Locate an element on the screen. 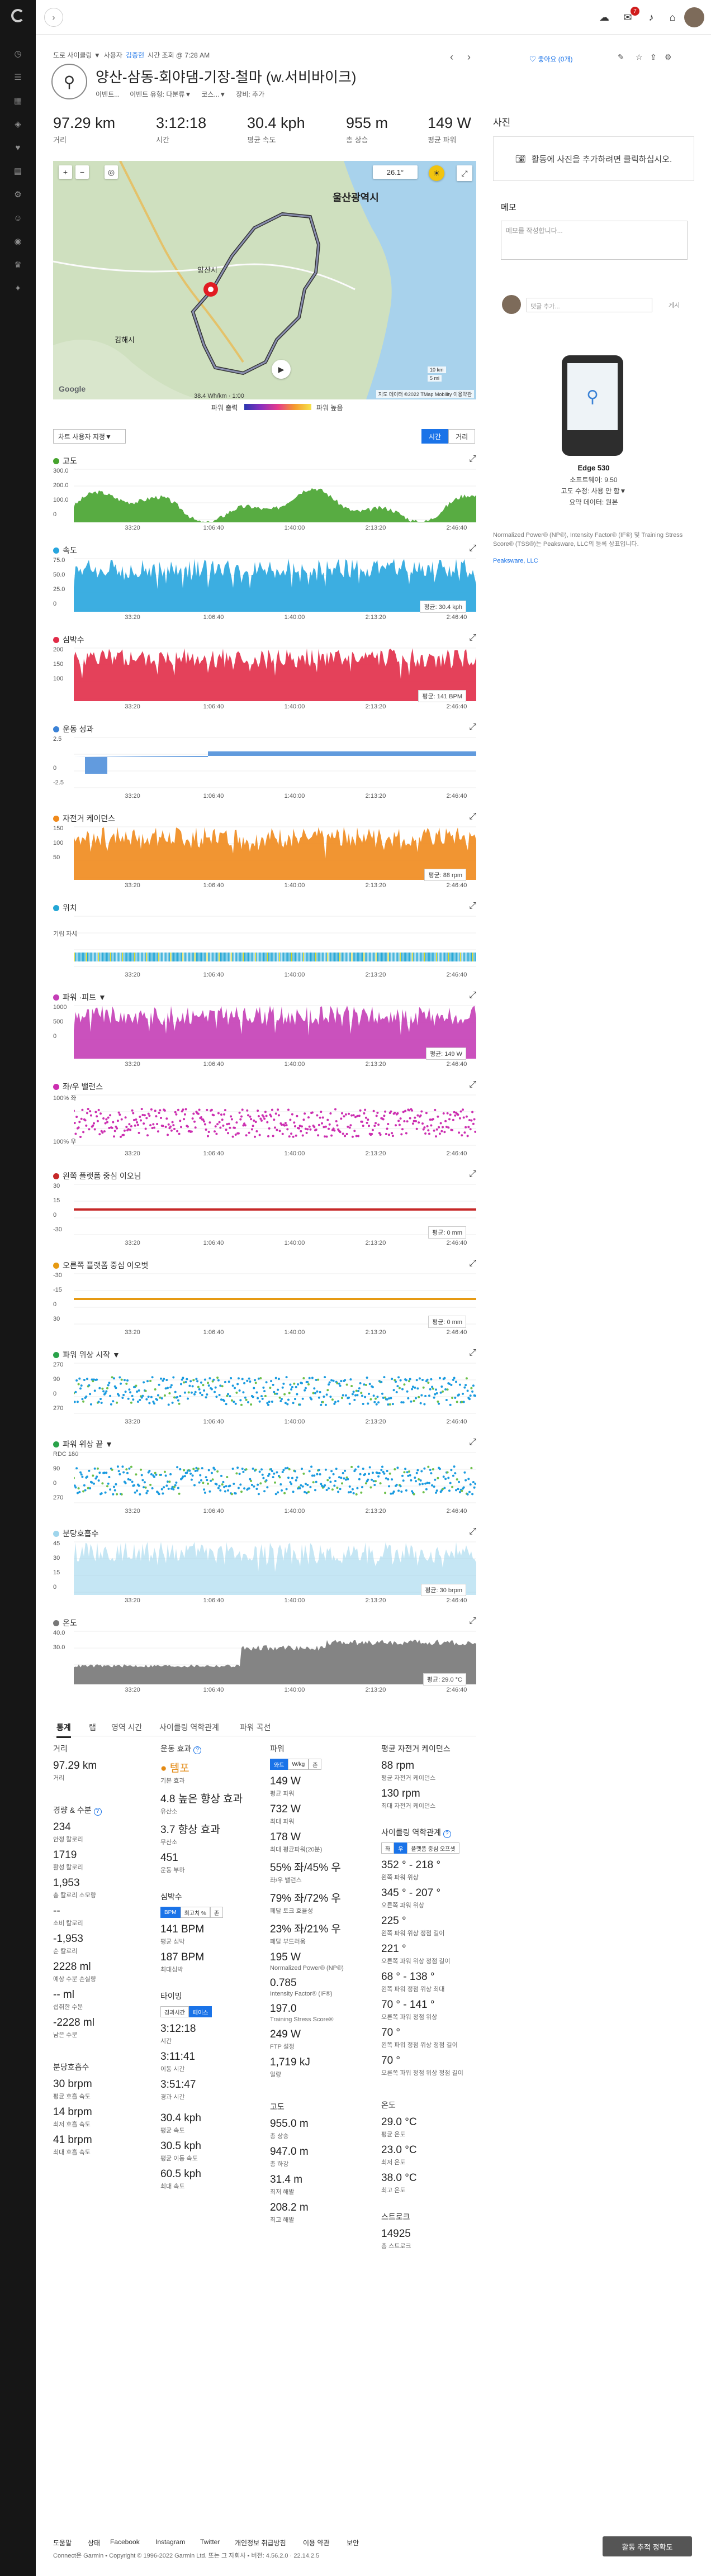 The image size is (711, 2576). chart-icon: ▤ is located at coordinates (17, 171).